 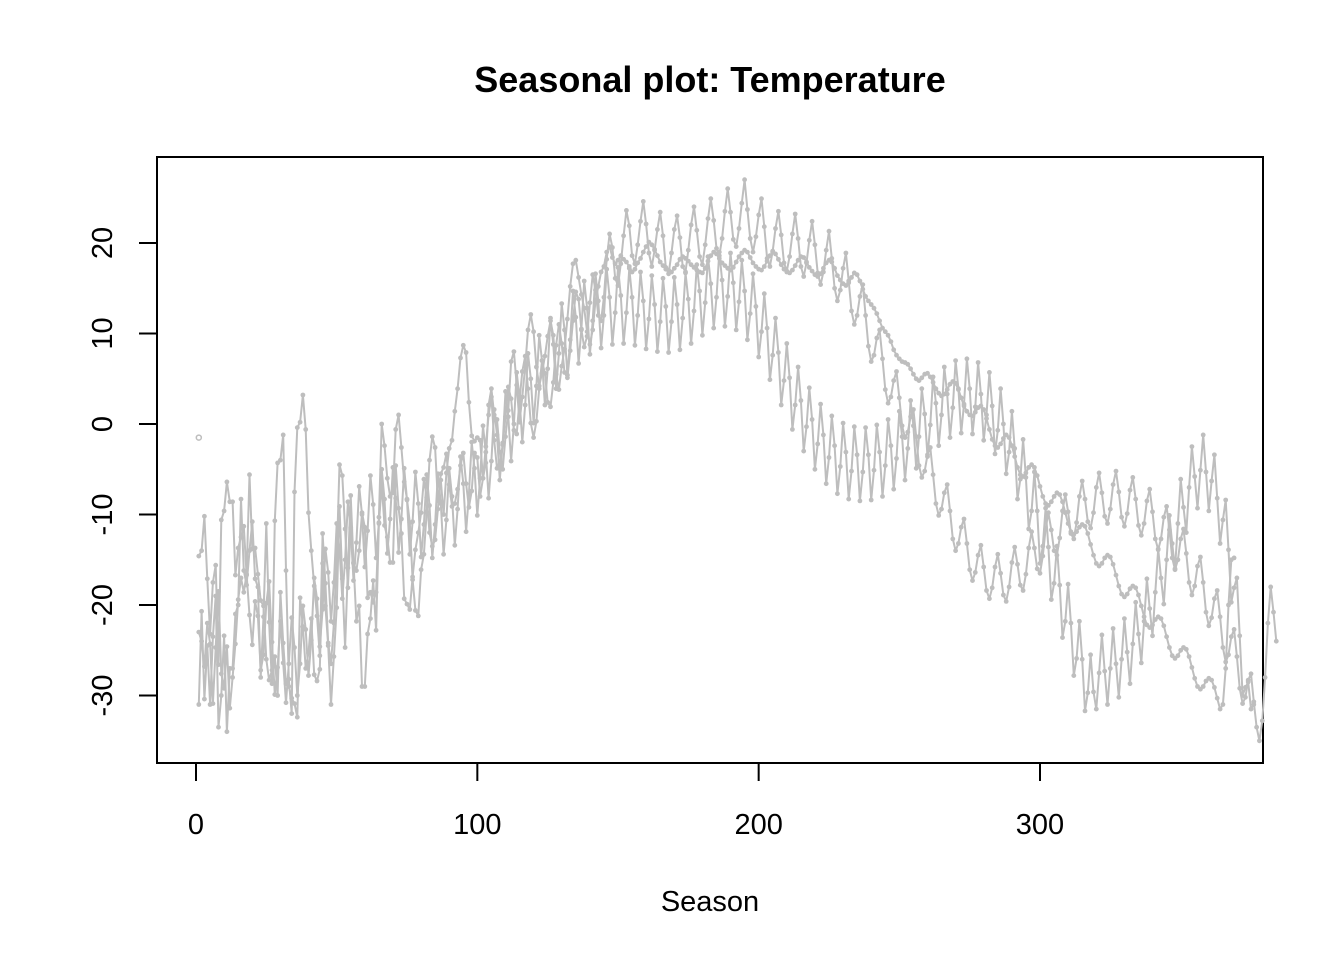 I want to click on y-tick-label: -30, so click(x=103, y=696).